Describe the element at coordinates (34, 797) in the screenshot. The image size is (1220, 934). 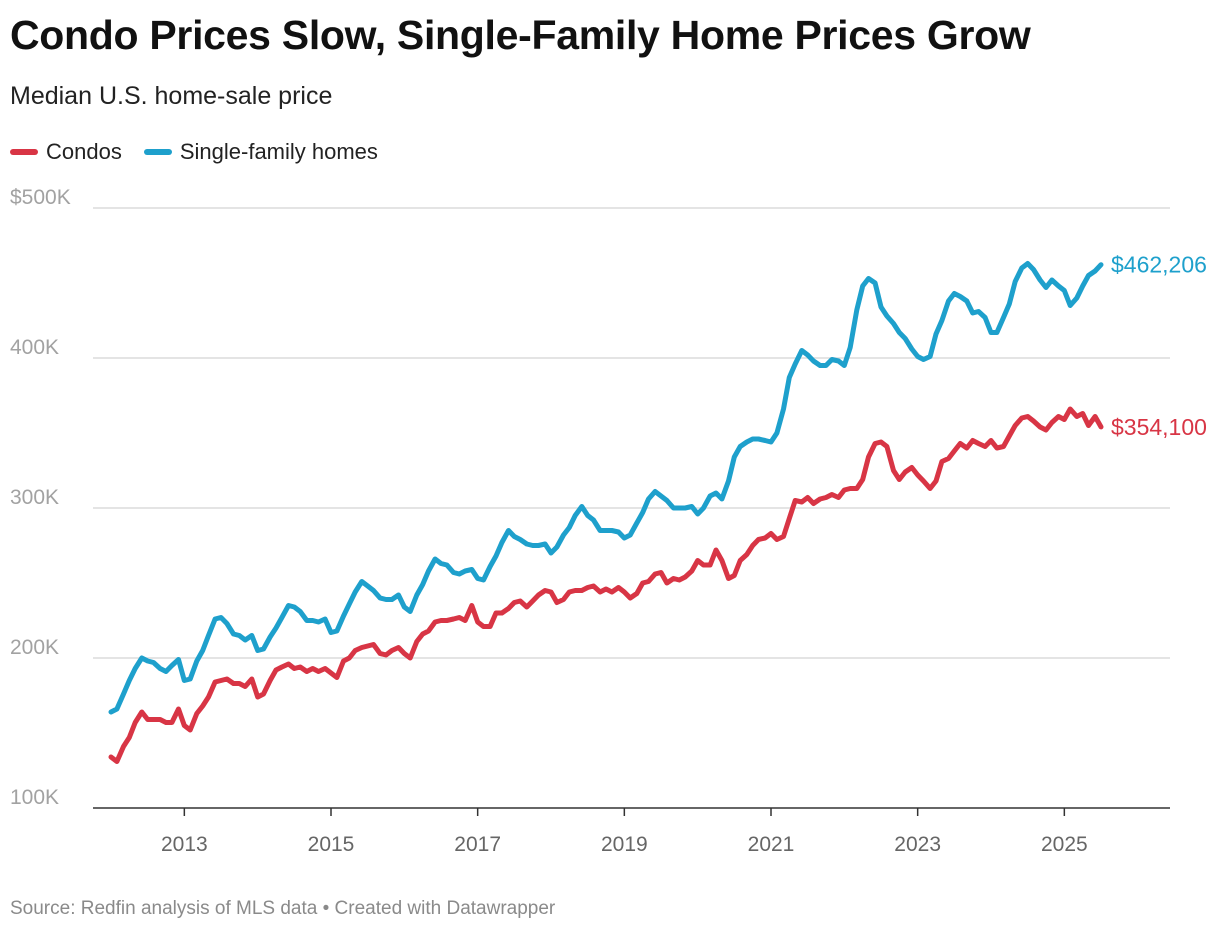
I see `y-tick-label: 100K` at that location.